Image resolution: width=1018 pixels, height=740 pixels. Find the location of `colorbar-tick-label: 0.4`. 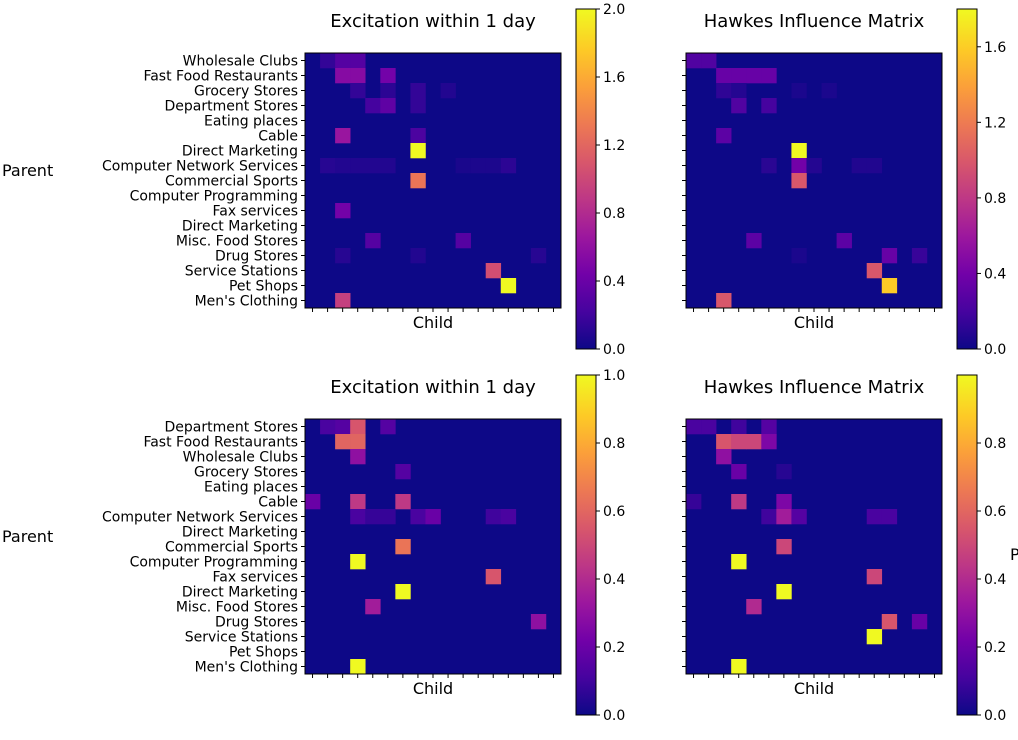

colorbar-tick-label: 0.4 is located at coordinates (614, 282).